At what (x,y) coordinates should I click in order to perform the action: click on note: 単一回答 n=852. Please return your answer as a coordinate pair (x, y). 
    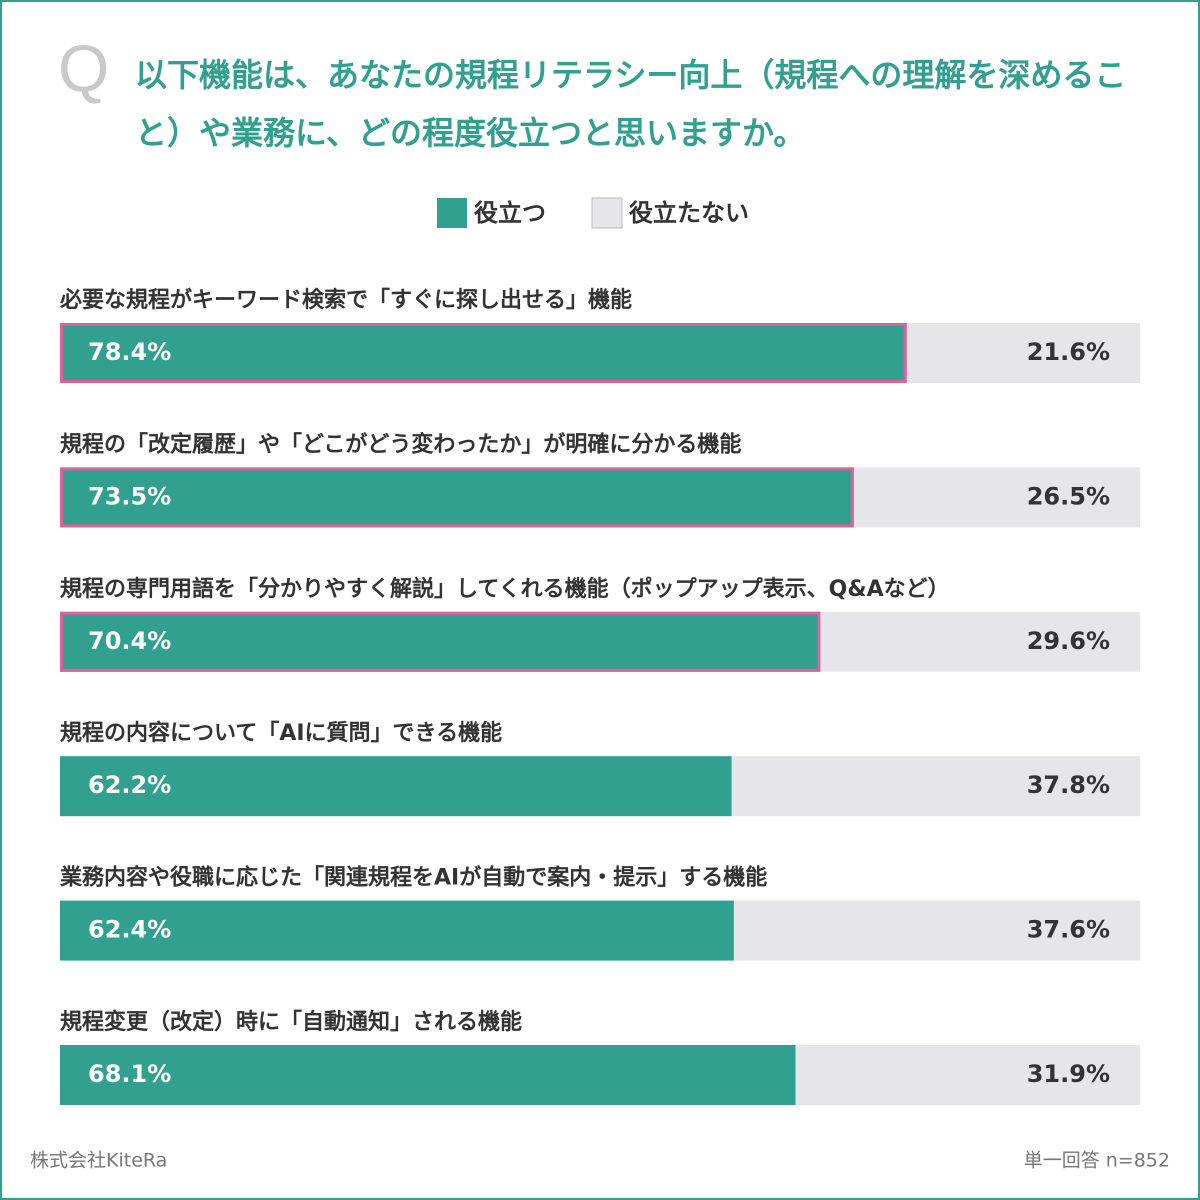
    Looking at the image, I should click on (1097, 1161).